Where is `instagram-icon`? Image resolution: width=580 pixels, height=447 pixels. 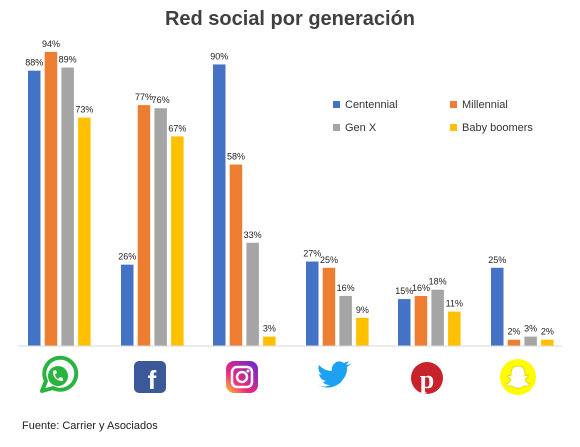 instagram-icon is located at coordinates (242, 377).